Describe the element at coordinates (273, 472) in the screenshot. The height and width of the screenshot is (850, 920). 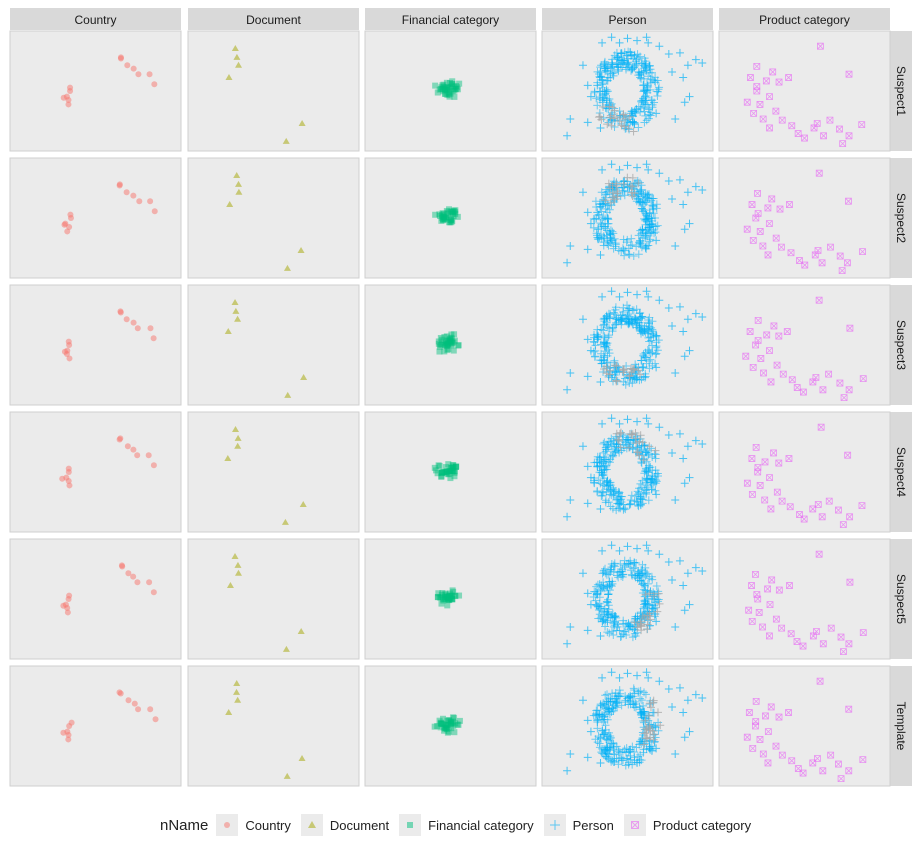
I see `panel-suspect4-document` at that location.